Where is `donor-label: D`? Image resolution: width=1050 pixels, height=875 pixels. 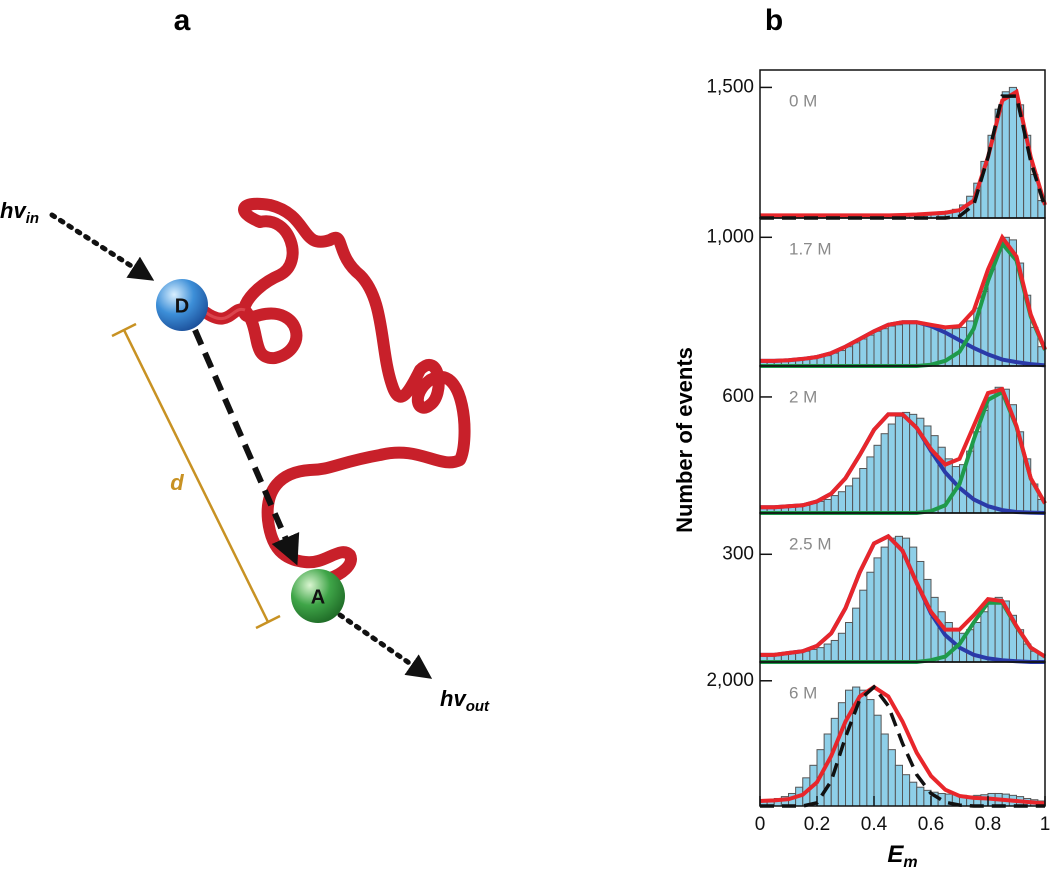 donor-label: D is located at coordinates (182, 306).